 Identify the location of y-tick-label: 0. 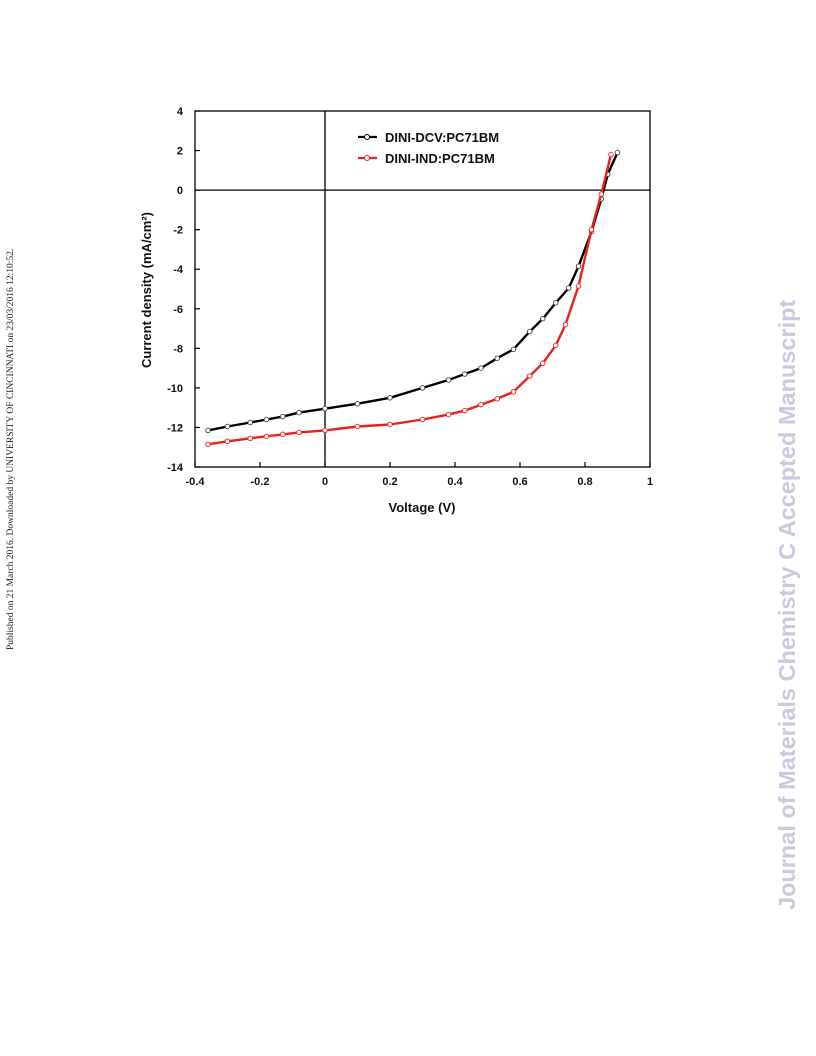
(180, 191).